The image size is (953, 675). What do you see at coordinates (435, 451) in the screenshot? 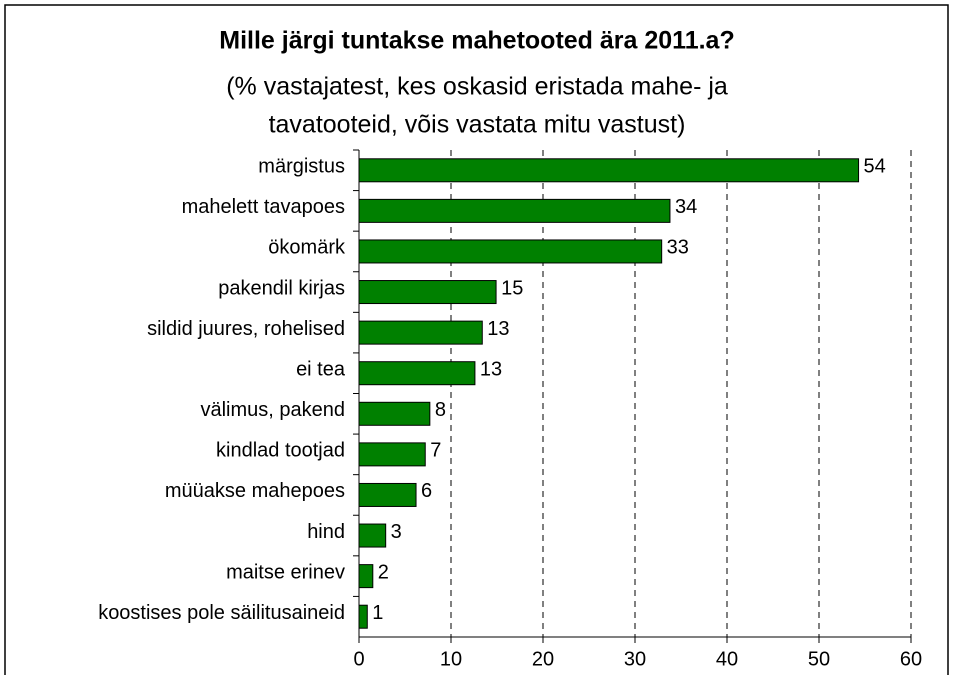
I see `data-label: 7` at bounding box center [435, 451].